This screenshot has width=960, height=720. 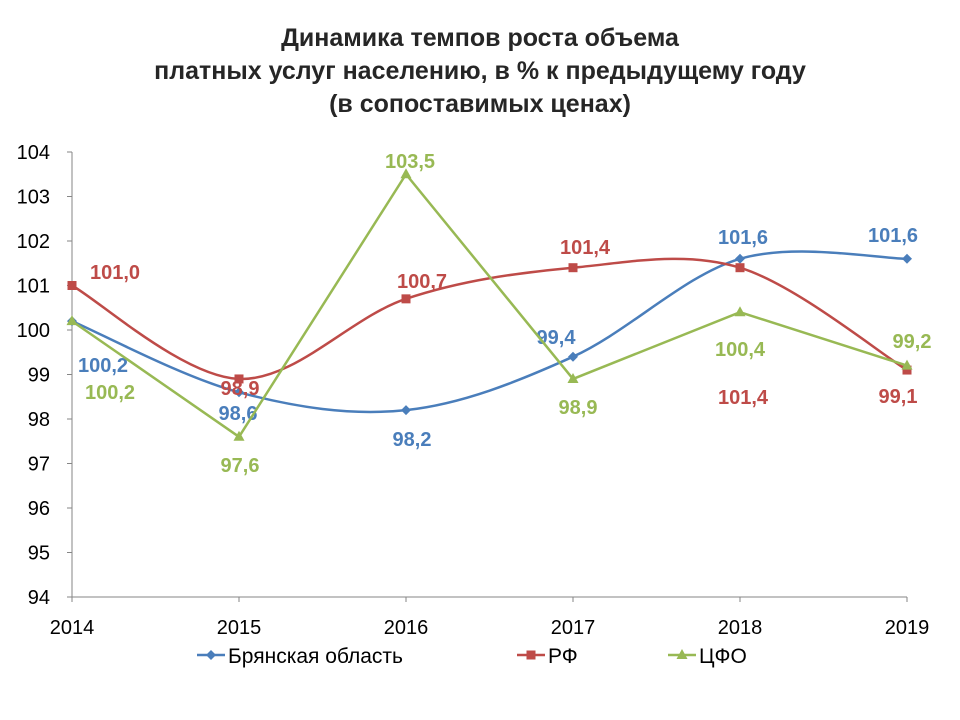 What do you see at coordinates (912, 342) in the screenshot?
I see `data-label: 99,2` at bounding box center [912, 342].